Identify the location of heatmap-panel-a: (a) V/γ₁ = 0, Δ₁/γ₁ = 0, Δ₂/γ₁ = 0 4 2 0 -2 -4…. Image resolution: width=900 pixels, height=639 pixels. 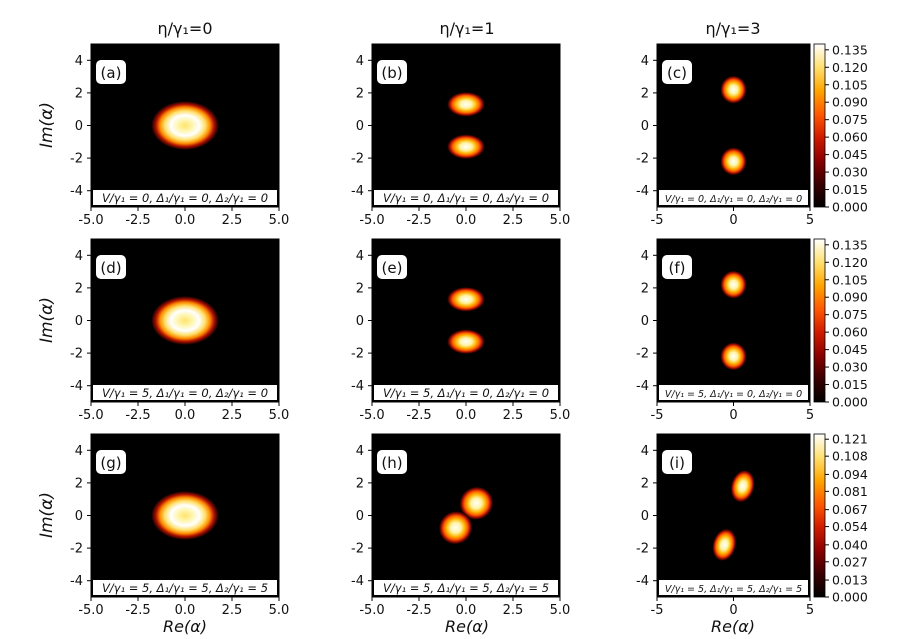
(179, 135).